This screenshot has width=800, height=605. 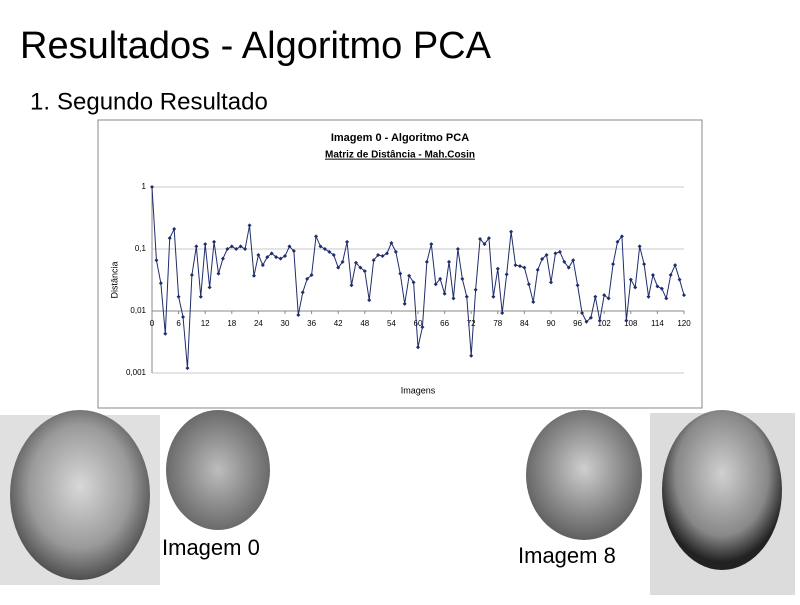 I want to click on x-tick-label: 60, so click(x=418, y=323).